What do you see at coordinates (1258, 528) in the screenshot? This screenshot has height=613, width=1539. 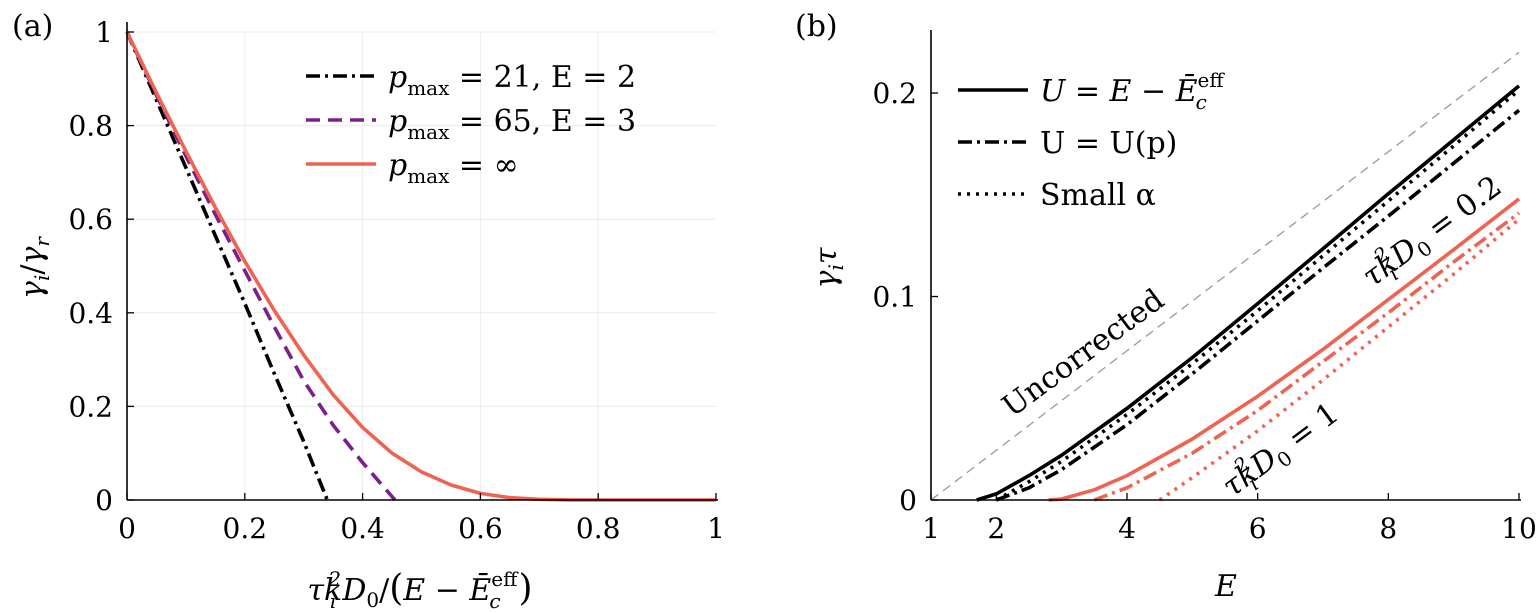 I see `panel-b-x-tick-label-3: 6` at bounding box center [1258, 528].